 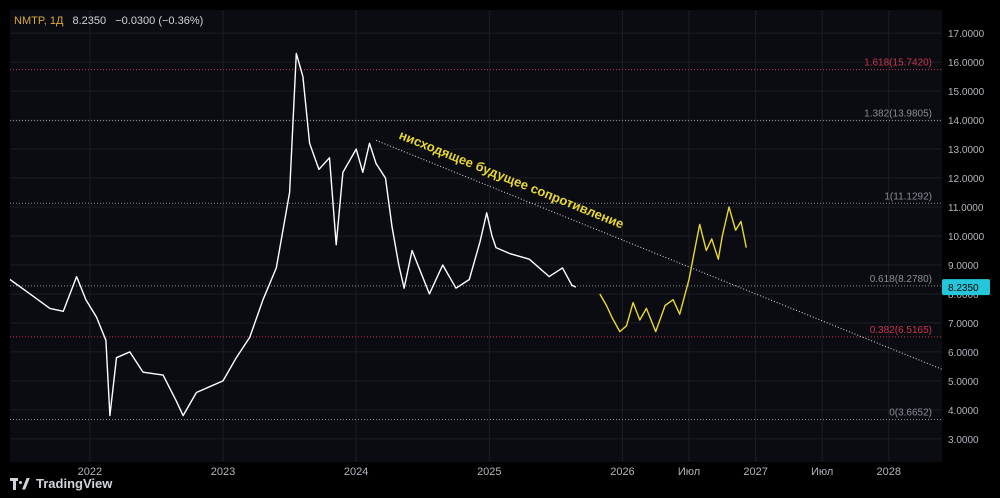 What do you see at coordinates (755, 472) in the screenshot?
I see `x-tick-label-6: 2027` at bounding box center [755, 472].